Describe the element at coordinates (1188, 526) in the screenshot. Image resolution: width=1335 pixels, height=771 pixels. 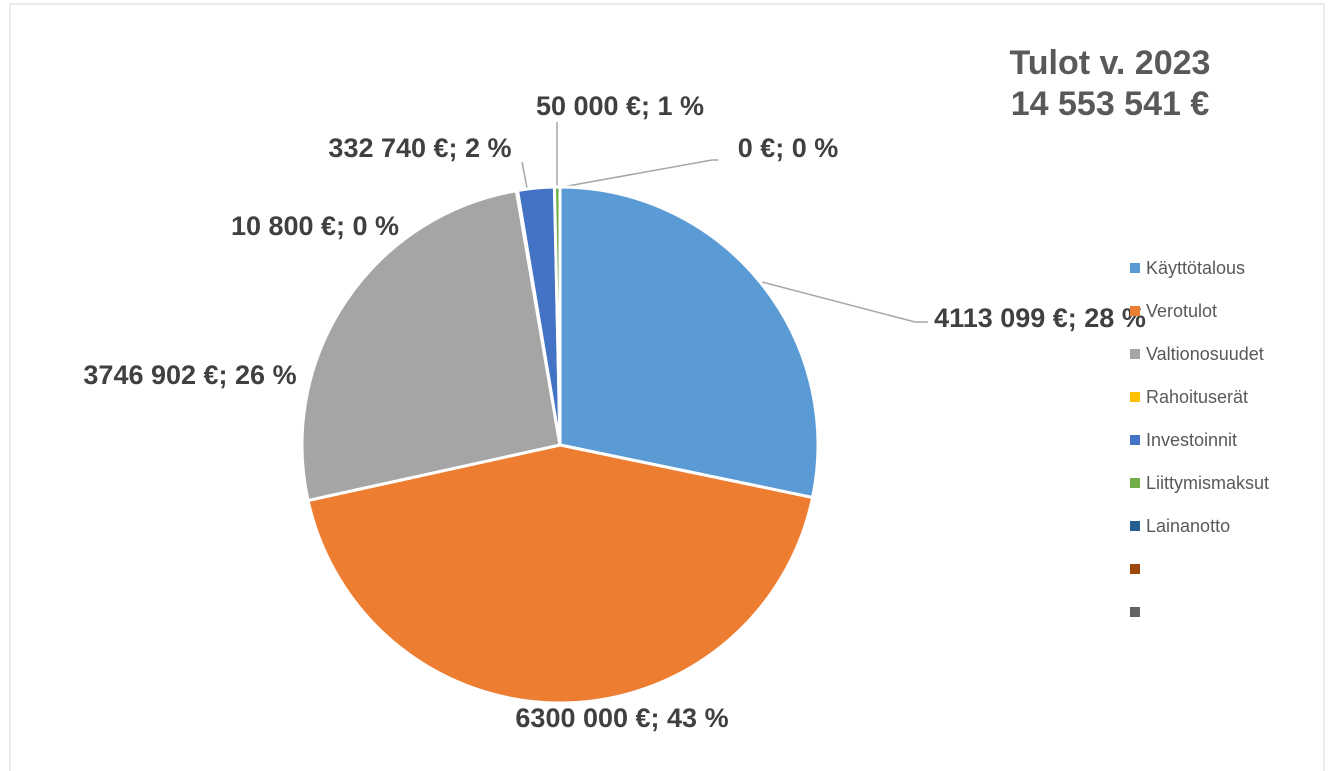
I see `legend-label: Lainanotto` at that location.